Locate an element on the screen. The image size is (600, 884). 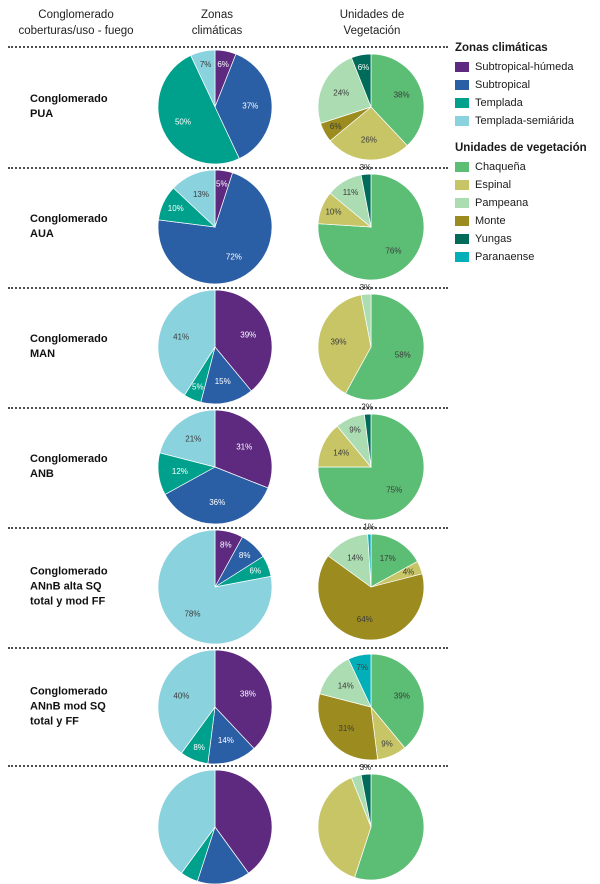
pie-percent-label: 76% is located at coordinates (393, 251).